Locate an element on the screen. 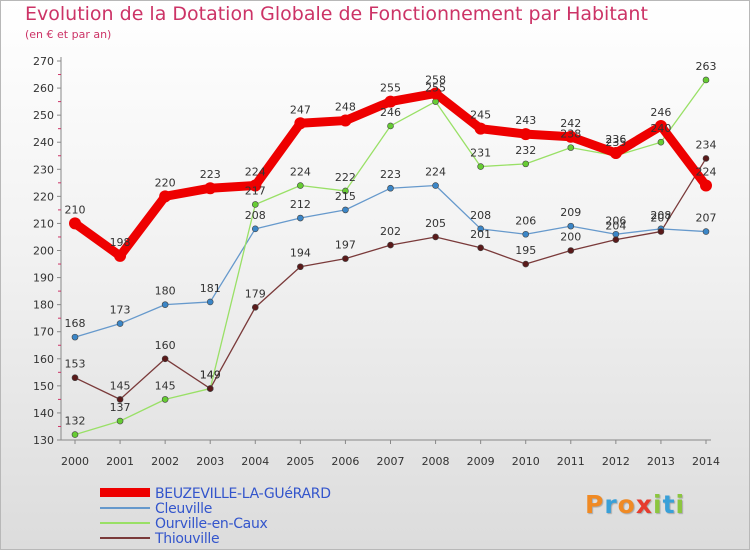  x-tick-label: 2006 is located at coordinates (345, 461).